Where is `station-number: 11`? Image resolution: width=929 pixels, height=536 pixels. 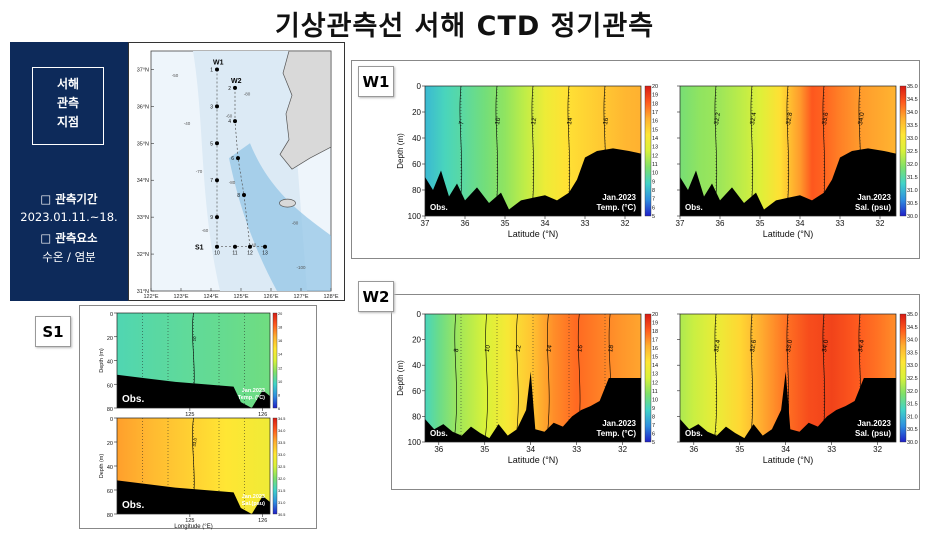
station-number: 11 is located at coordinates (234, 254).